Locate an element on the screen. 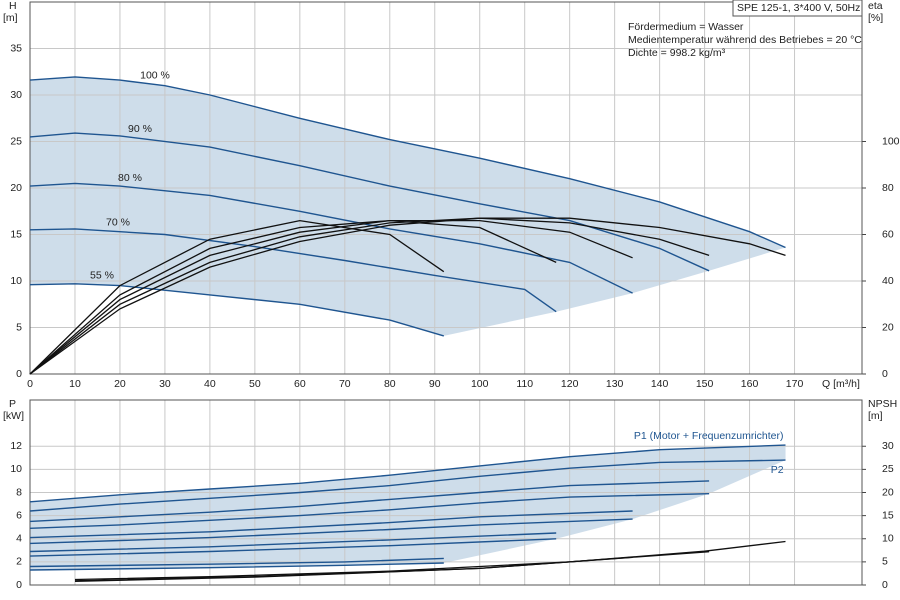  chart-title: SPE 125-1, 3*400 V, 50Hz is located at coordinates (798, 8).